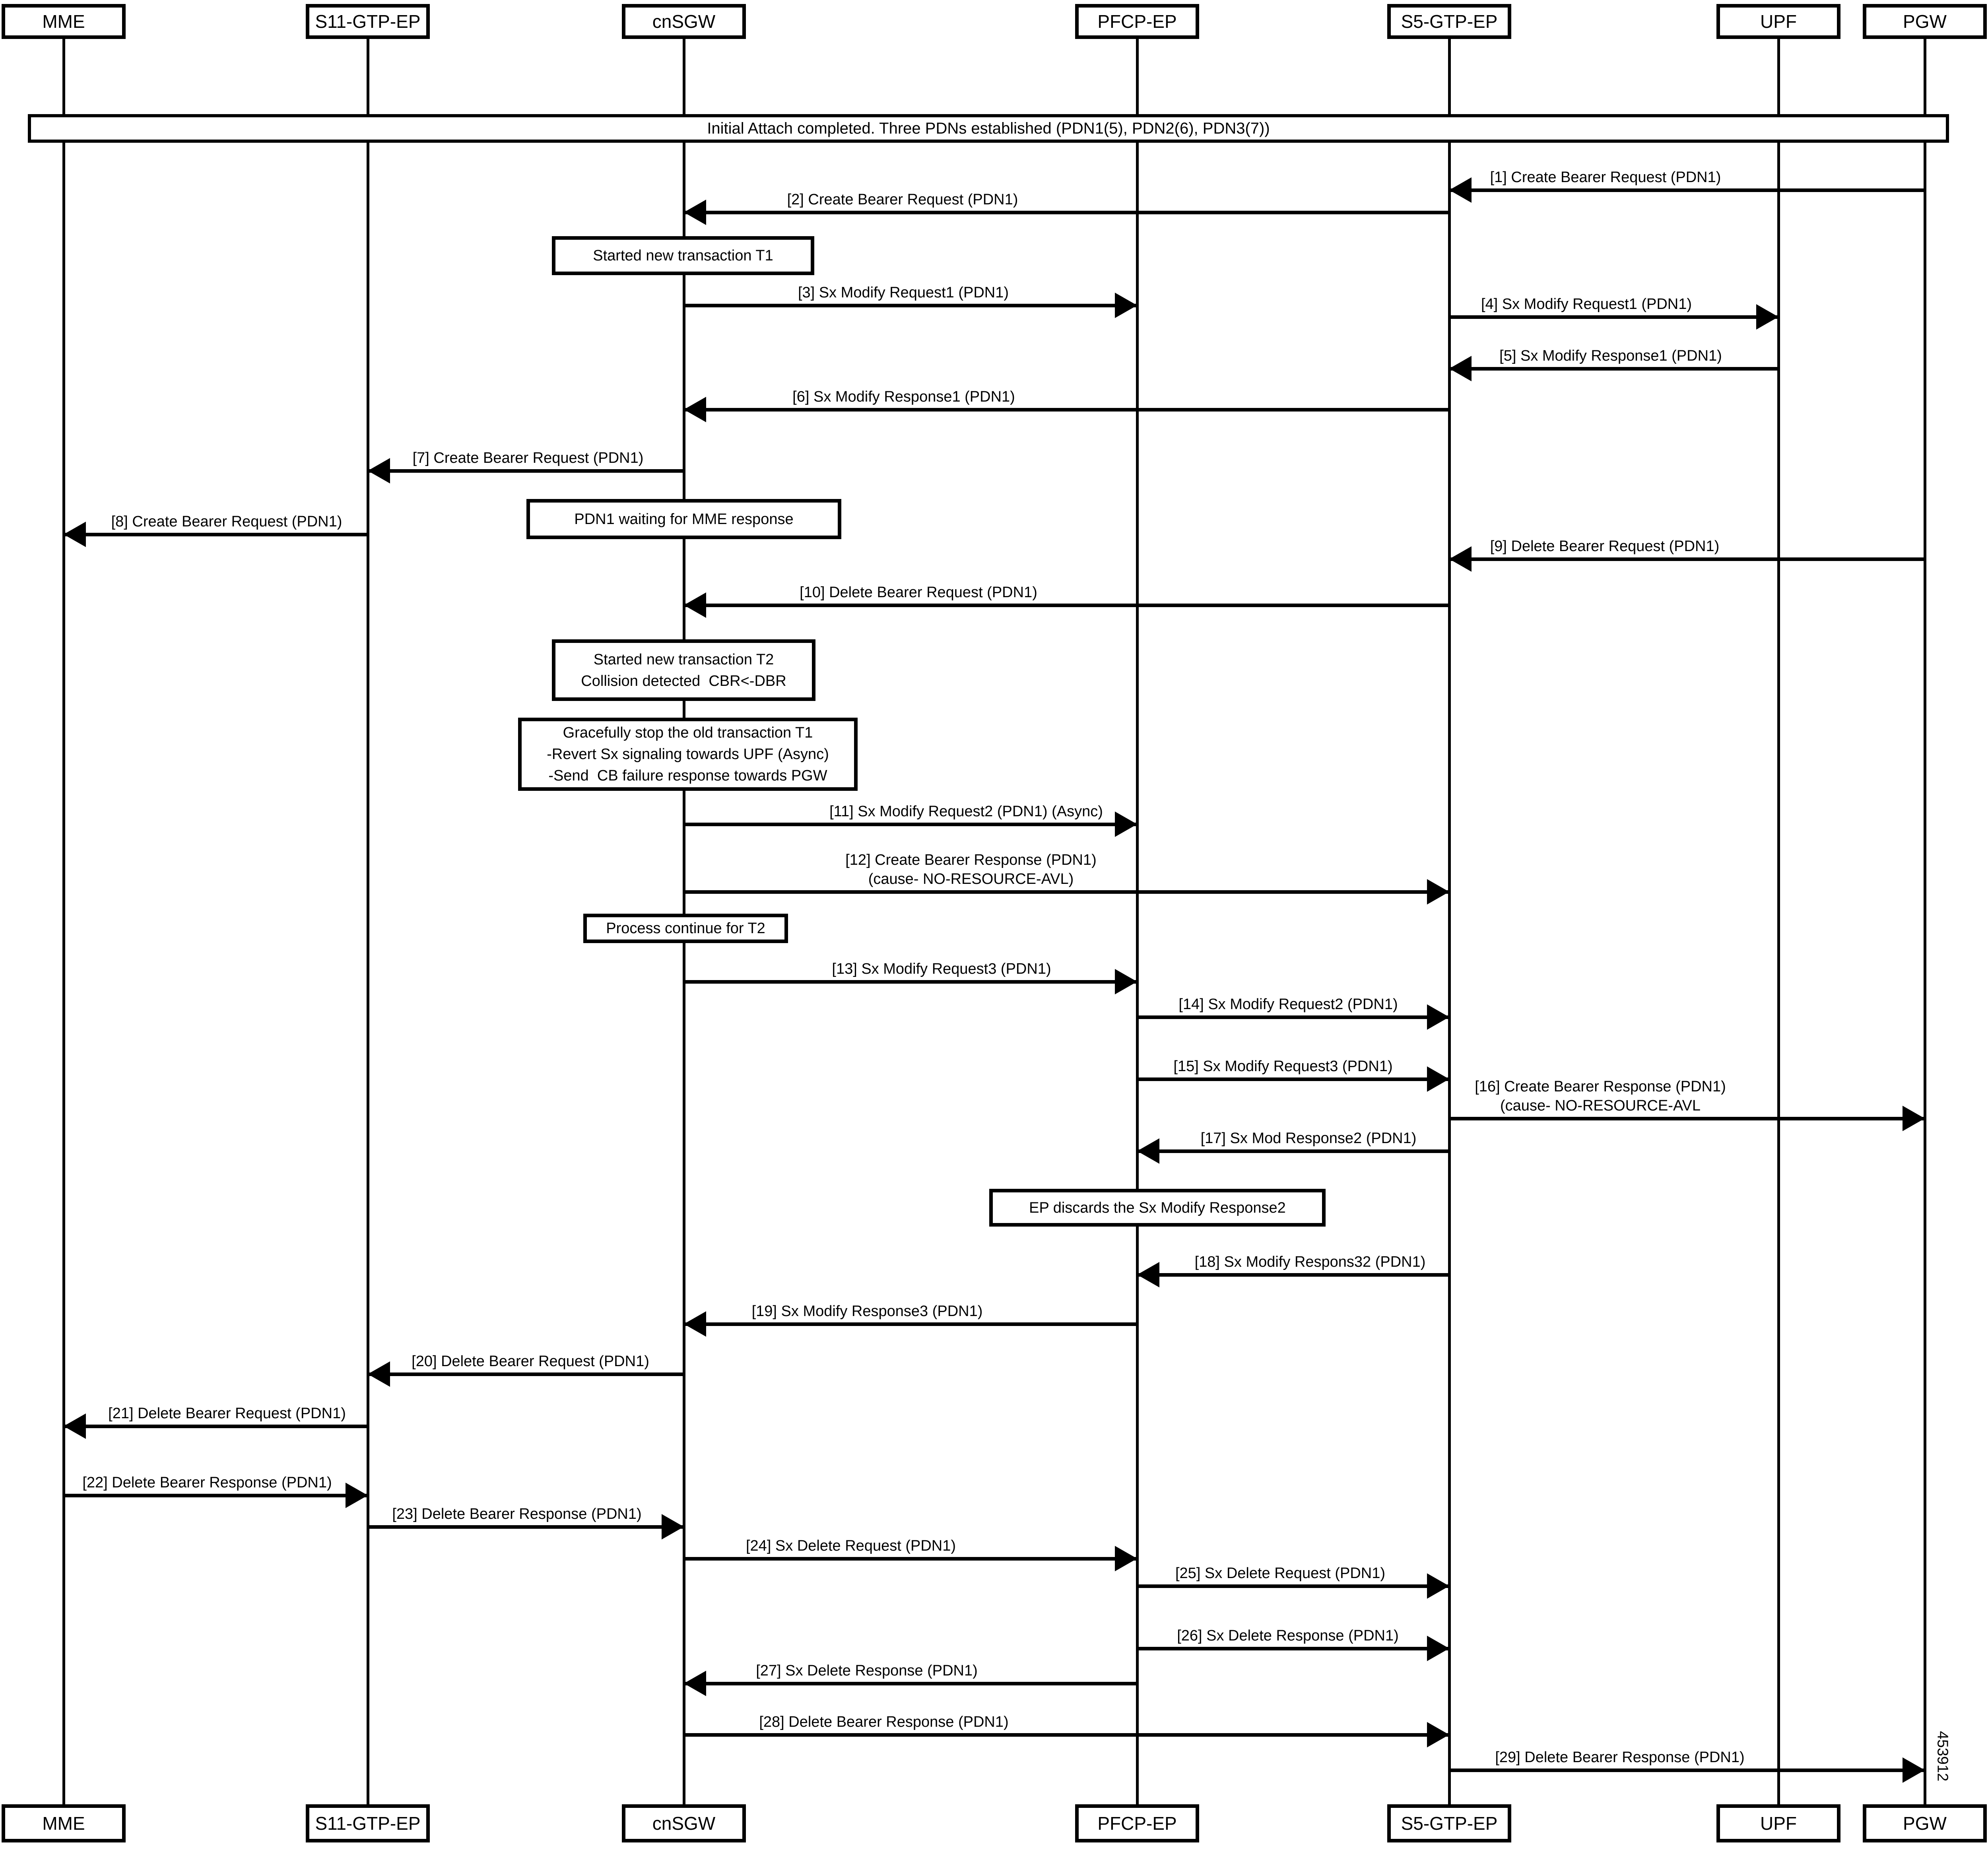  What do you see at coordinates (851, 1546) in the screenshot?
I see `message-label-24: [24] Sx Delete Request (PDN1)` at bounding box center [851, 1546].